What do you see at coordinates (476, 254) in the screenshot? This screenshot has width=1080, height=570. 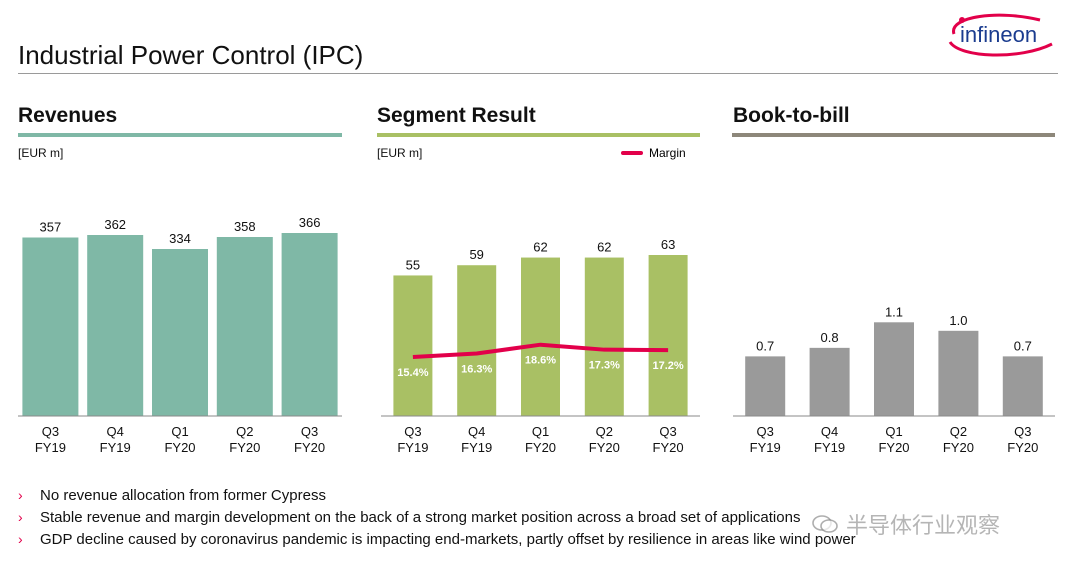 I see `segment-value-label: 59` at bounding box center [476, 254].